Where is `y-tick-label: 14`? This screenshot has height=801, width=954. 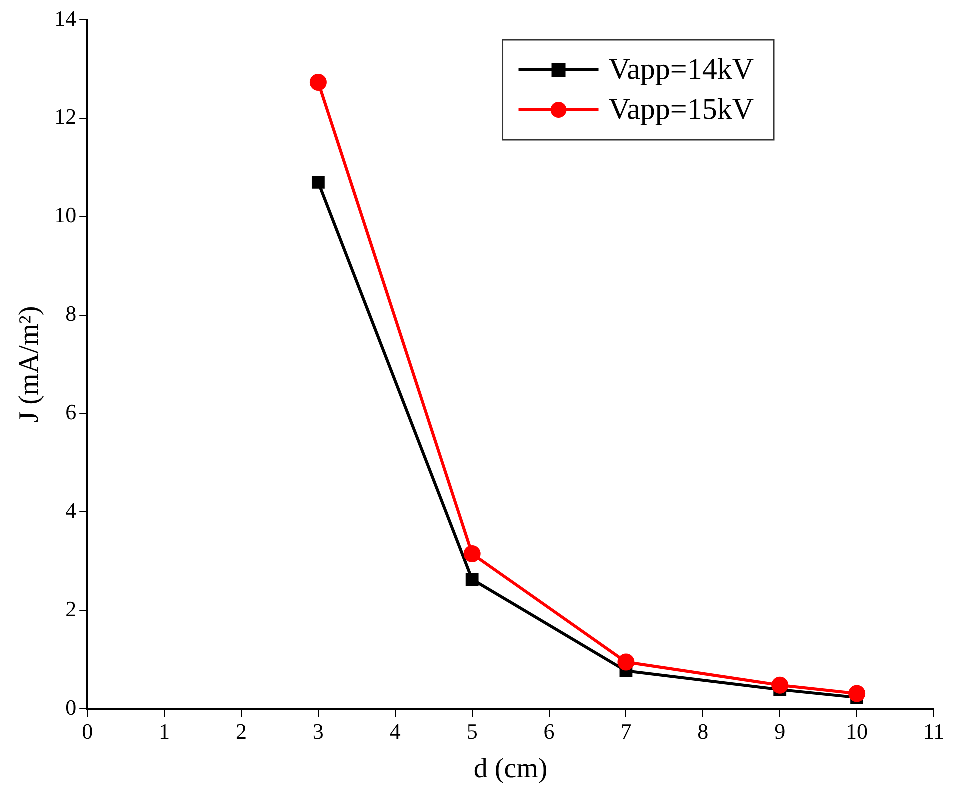
y-tick-label: 14 is located at coordinates (65, 18).